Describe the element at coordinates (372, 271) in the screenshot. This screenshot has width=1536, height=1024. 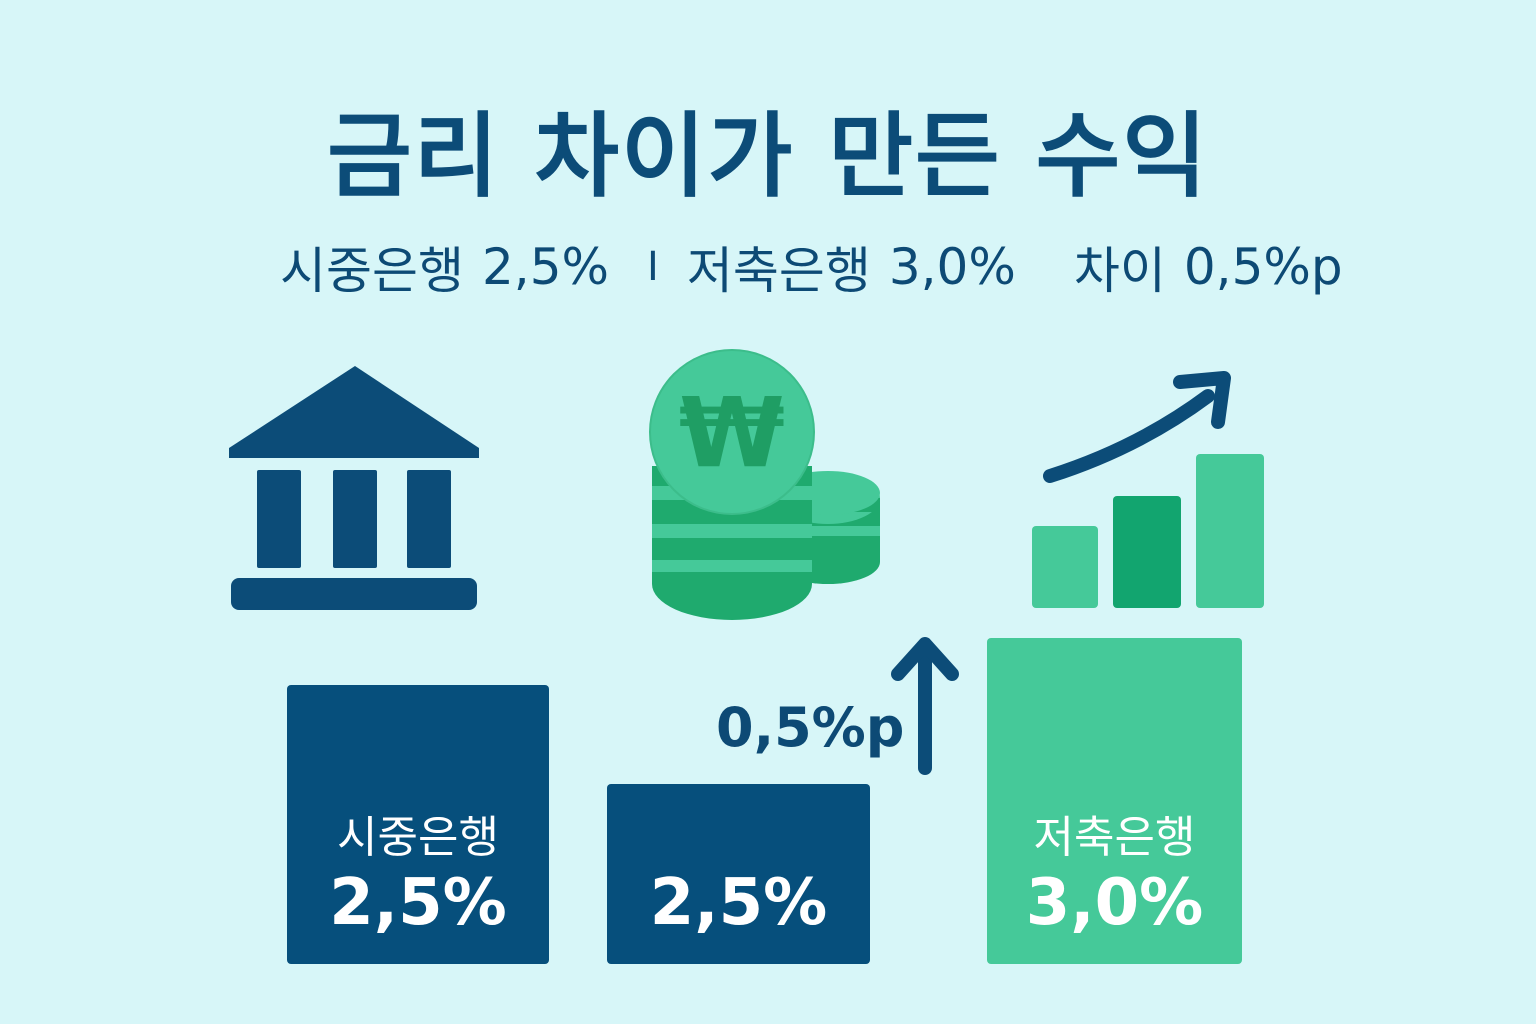
I see `summary-bank-label: 시중은행` at that location.